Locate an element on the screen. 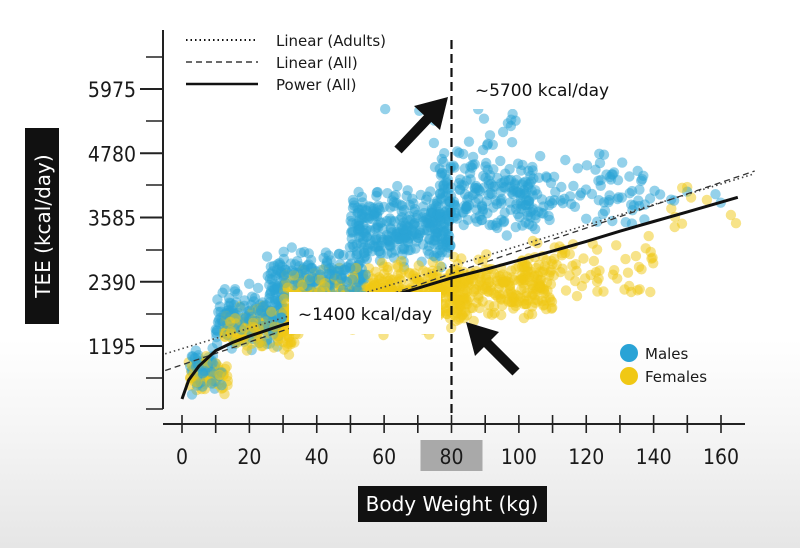 This screenshot has width=800, height=548. x-tick-highlight-box is located at coordinates (451, 455).